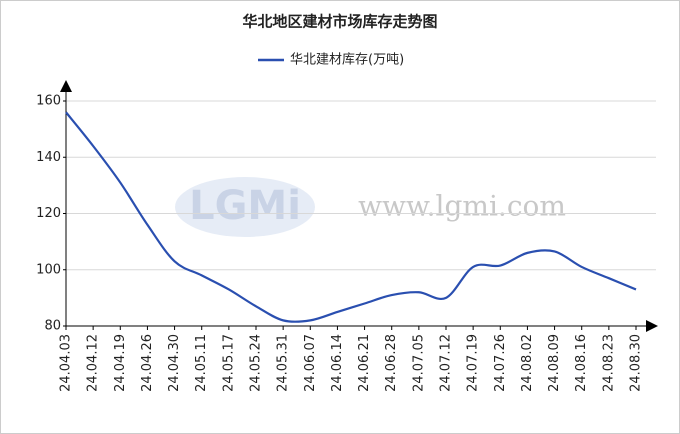 The width and height of the screenshot is (680, 434). What do you see at coordinates (120, 363) in the screenshot?
I see `x-tick-label: 24.04.19` at bounding box center [120, 363].